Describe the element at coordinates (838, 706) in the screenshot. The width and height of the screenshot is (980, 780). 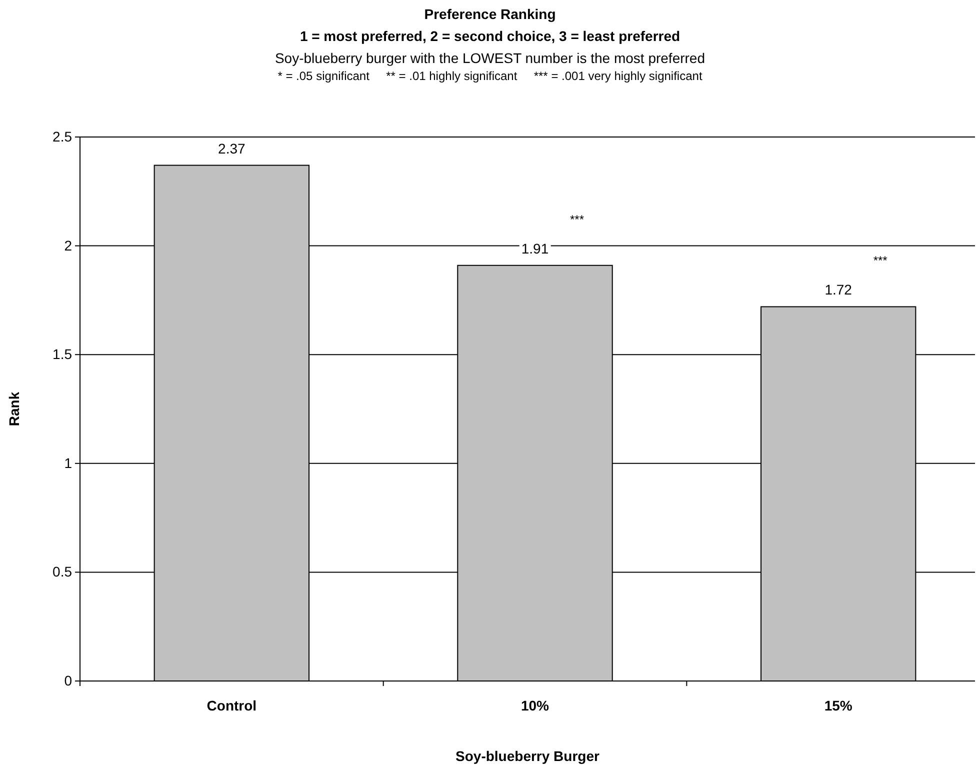
I see `x-tick-label: 15%` at that location.